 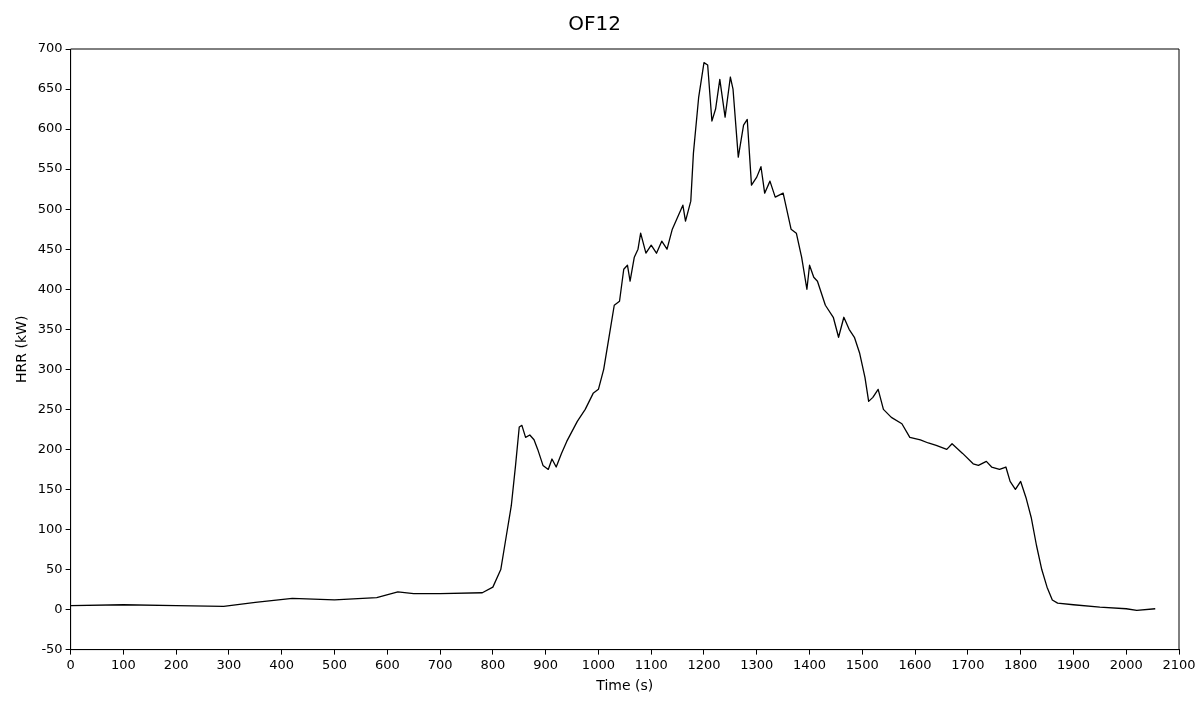 I want to click on y-tick-label: 150, so click(x=50, y=488).